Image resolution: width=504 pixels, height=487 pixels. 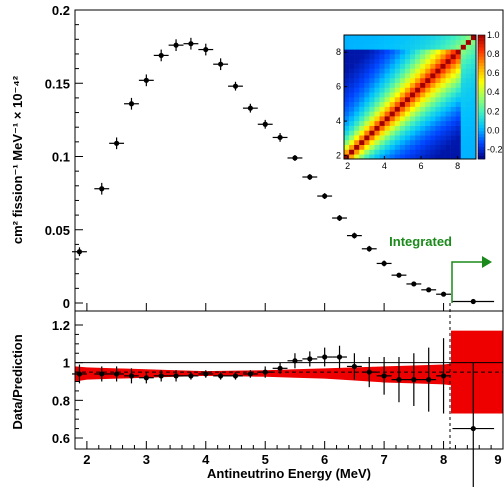 What do you see at coordinates (493, 111) in the screenshot?
I see `colorbar-tick-label: 0.2` at bounding box center [493, 111].